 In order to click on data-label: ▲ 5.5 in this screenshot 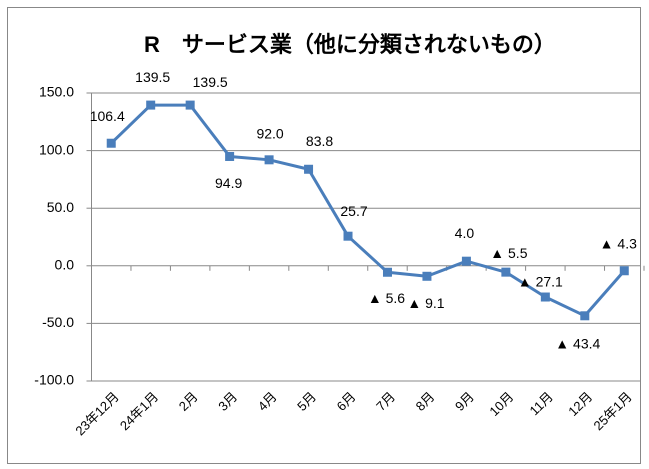, I will do `click(508, 253)`.